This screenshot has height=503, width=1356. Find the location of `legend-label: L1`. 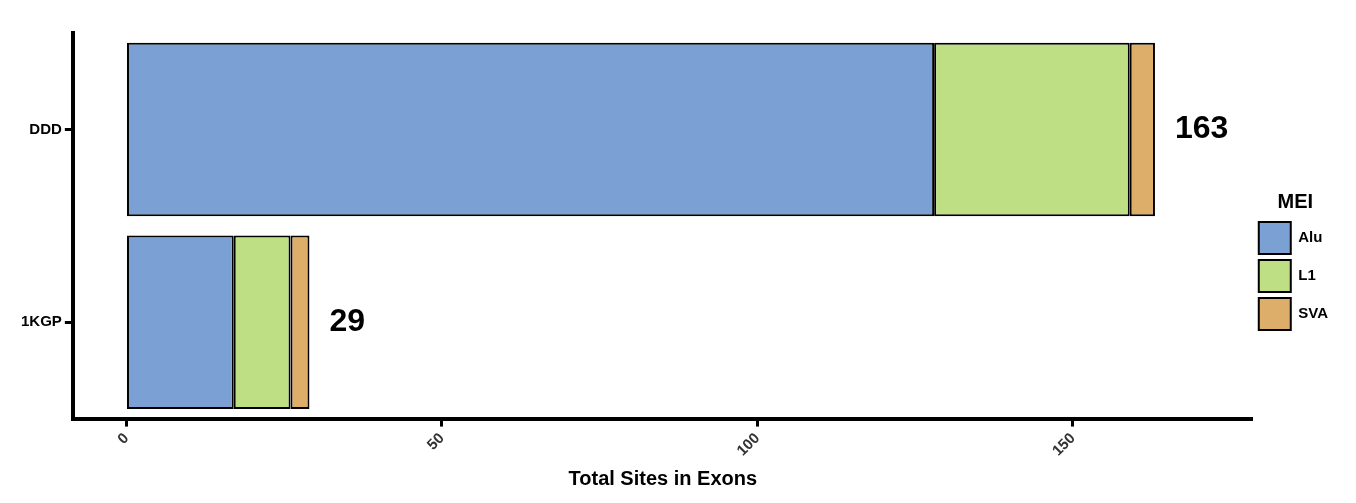

legend-label: L1 is located at coordinates (1307, 275).